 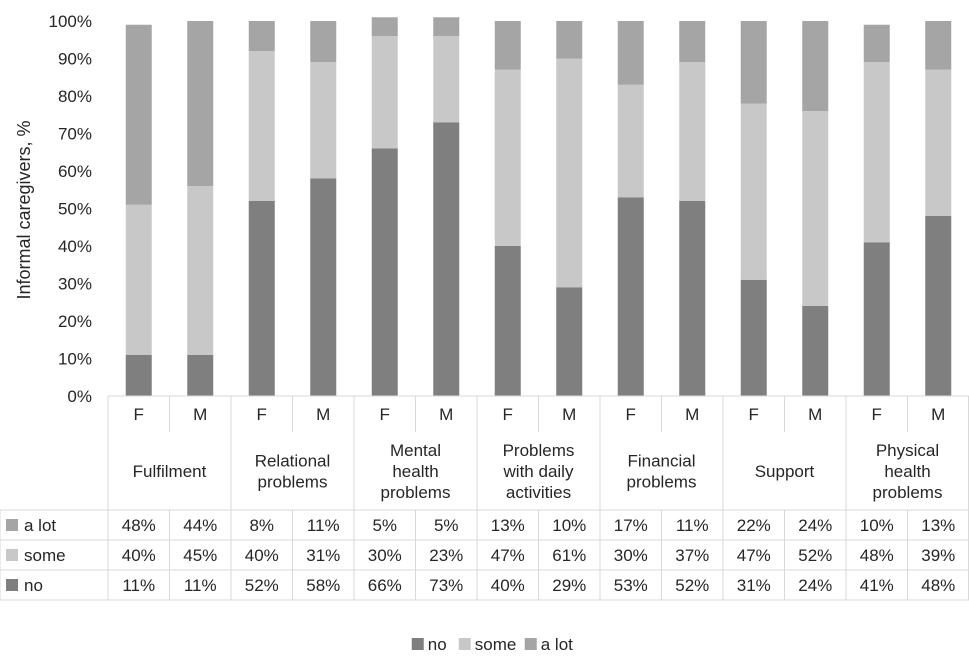 I want to click on data-label: 73%, so click(x=446, y=585).